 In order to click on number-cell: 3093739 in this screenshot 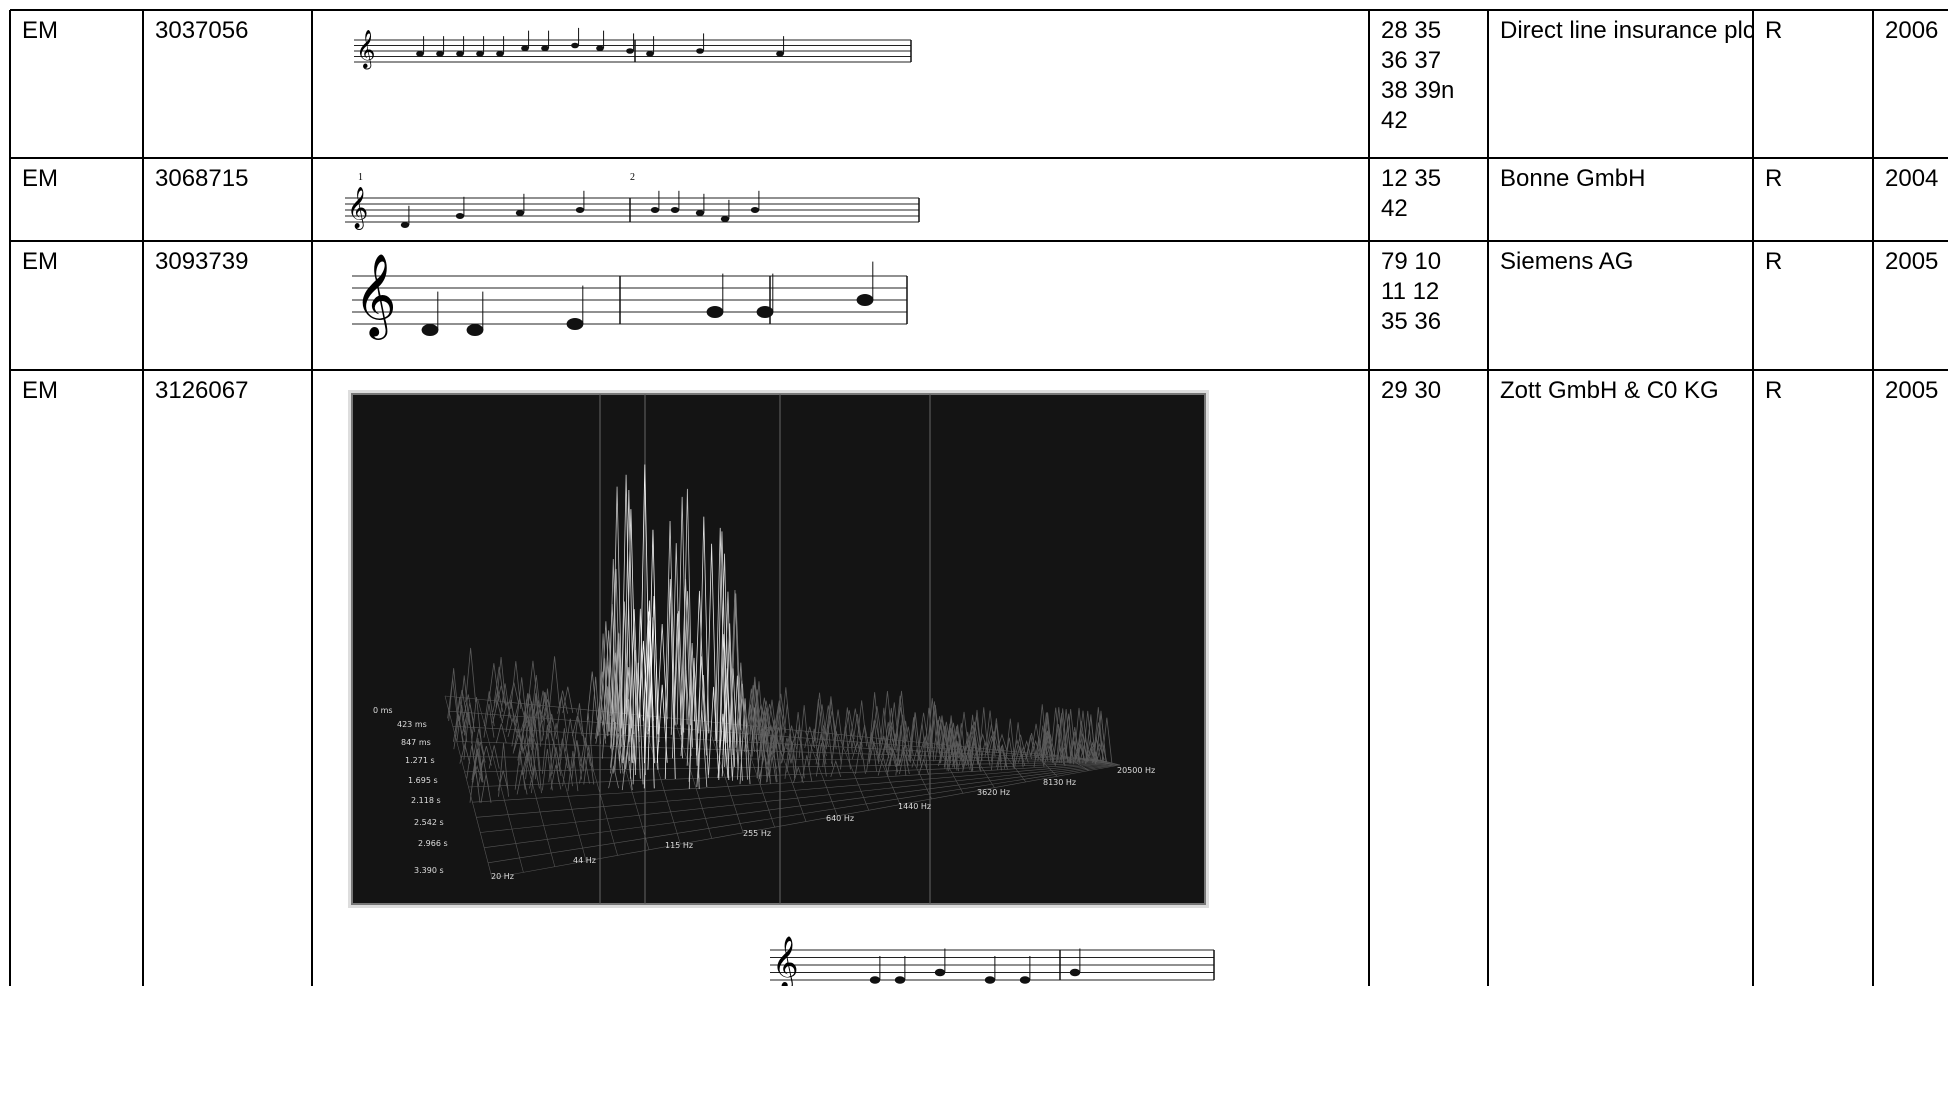, I will do `click(227, 305)`.